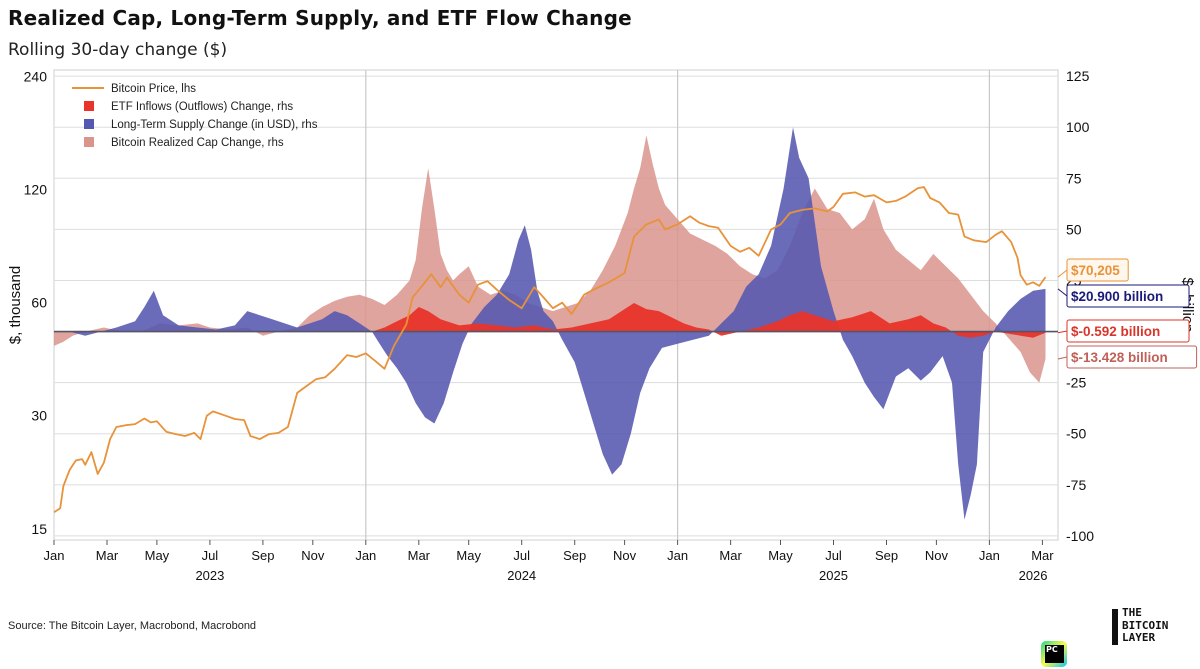  What do you see at coordinates (1117, 296) in the screenshot?
I see `end-label-text: $20.900 billion` at bounding box center [1117, 296].